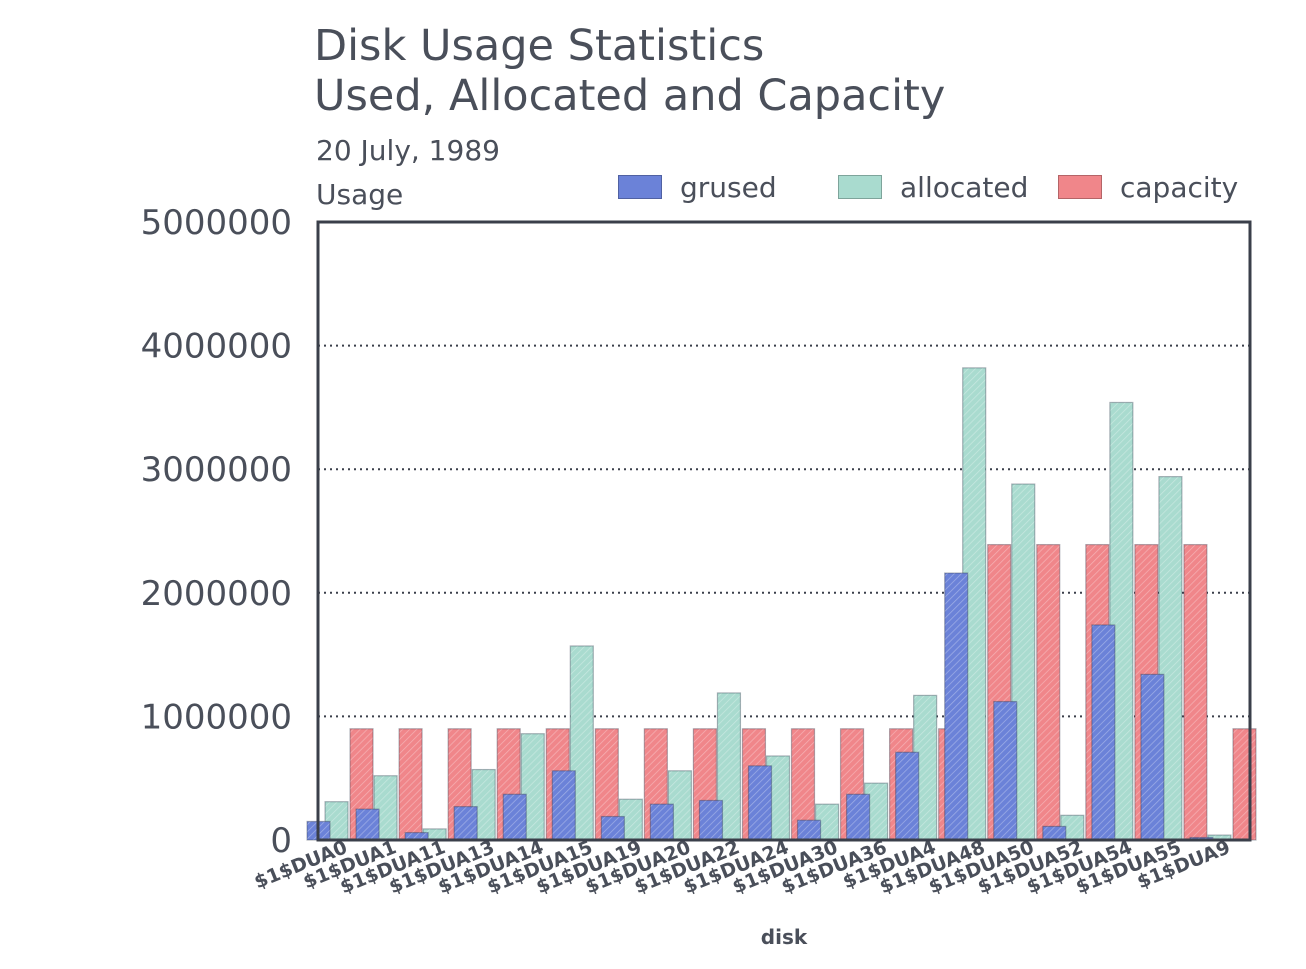 The width and height of the screenshot is (1306, 969). What do you see at coordinates (360, 194) in the screenshot?
I see `y-axis-label: Usage` at bounding box center [360, 194].